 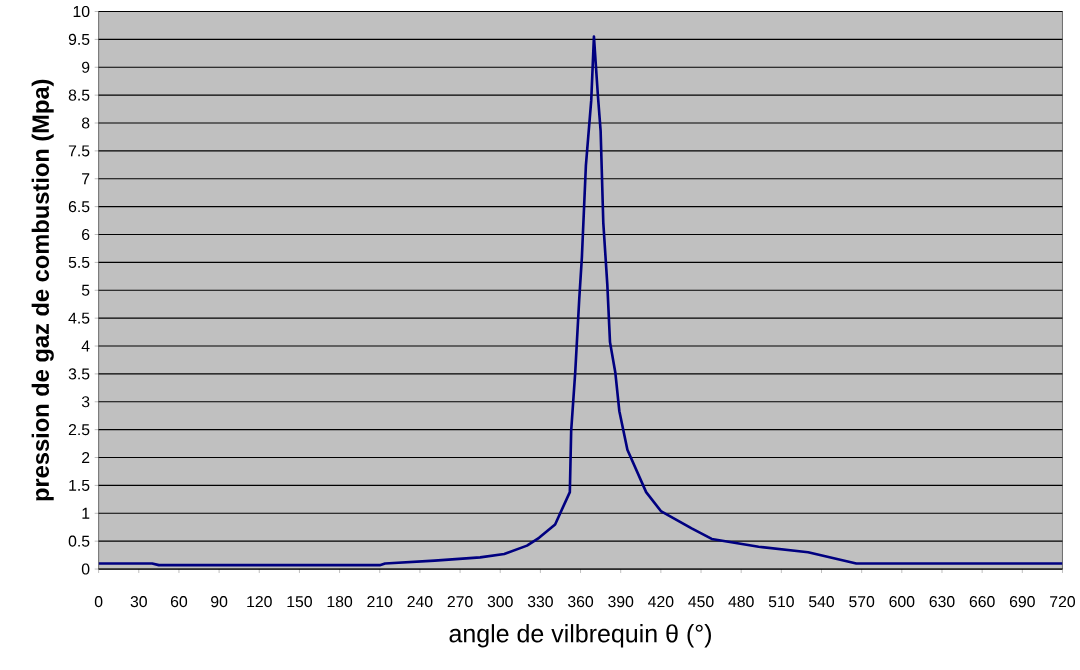 What do you see at coordinates (79, 151) in the screenshot?
I see `y-tick-label: 7.5` at bounding box center [79, 151].